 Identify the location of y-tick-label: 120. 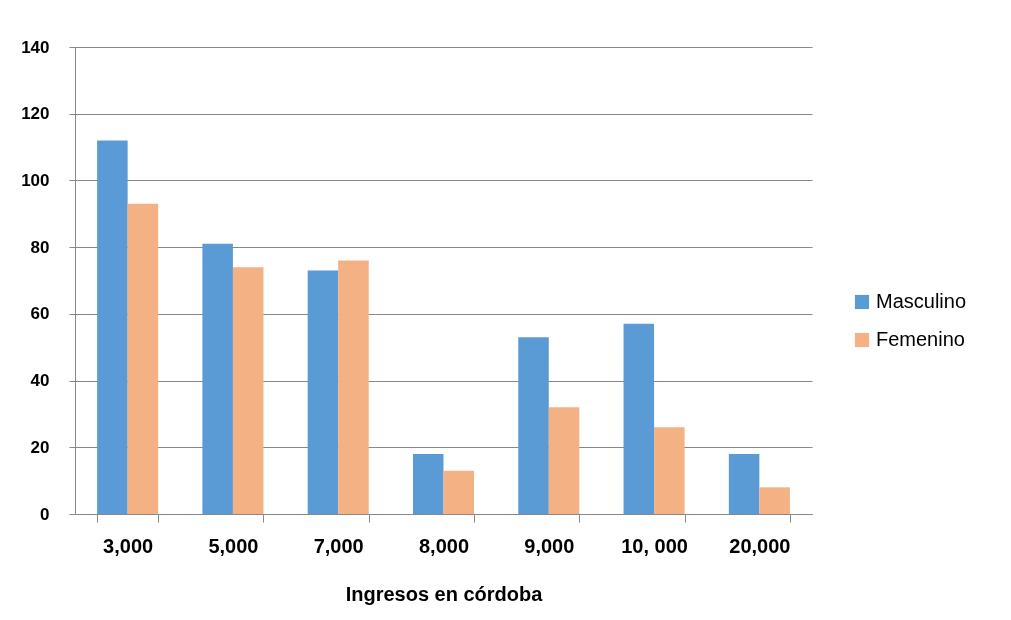
(35, 114).